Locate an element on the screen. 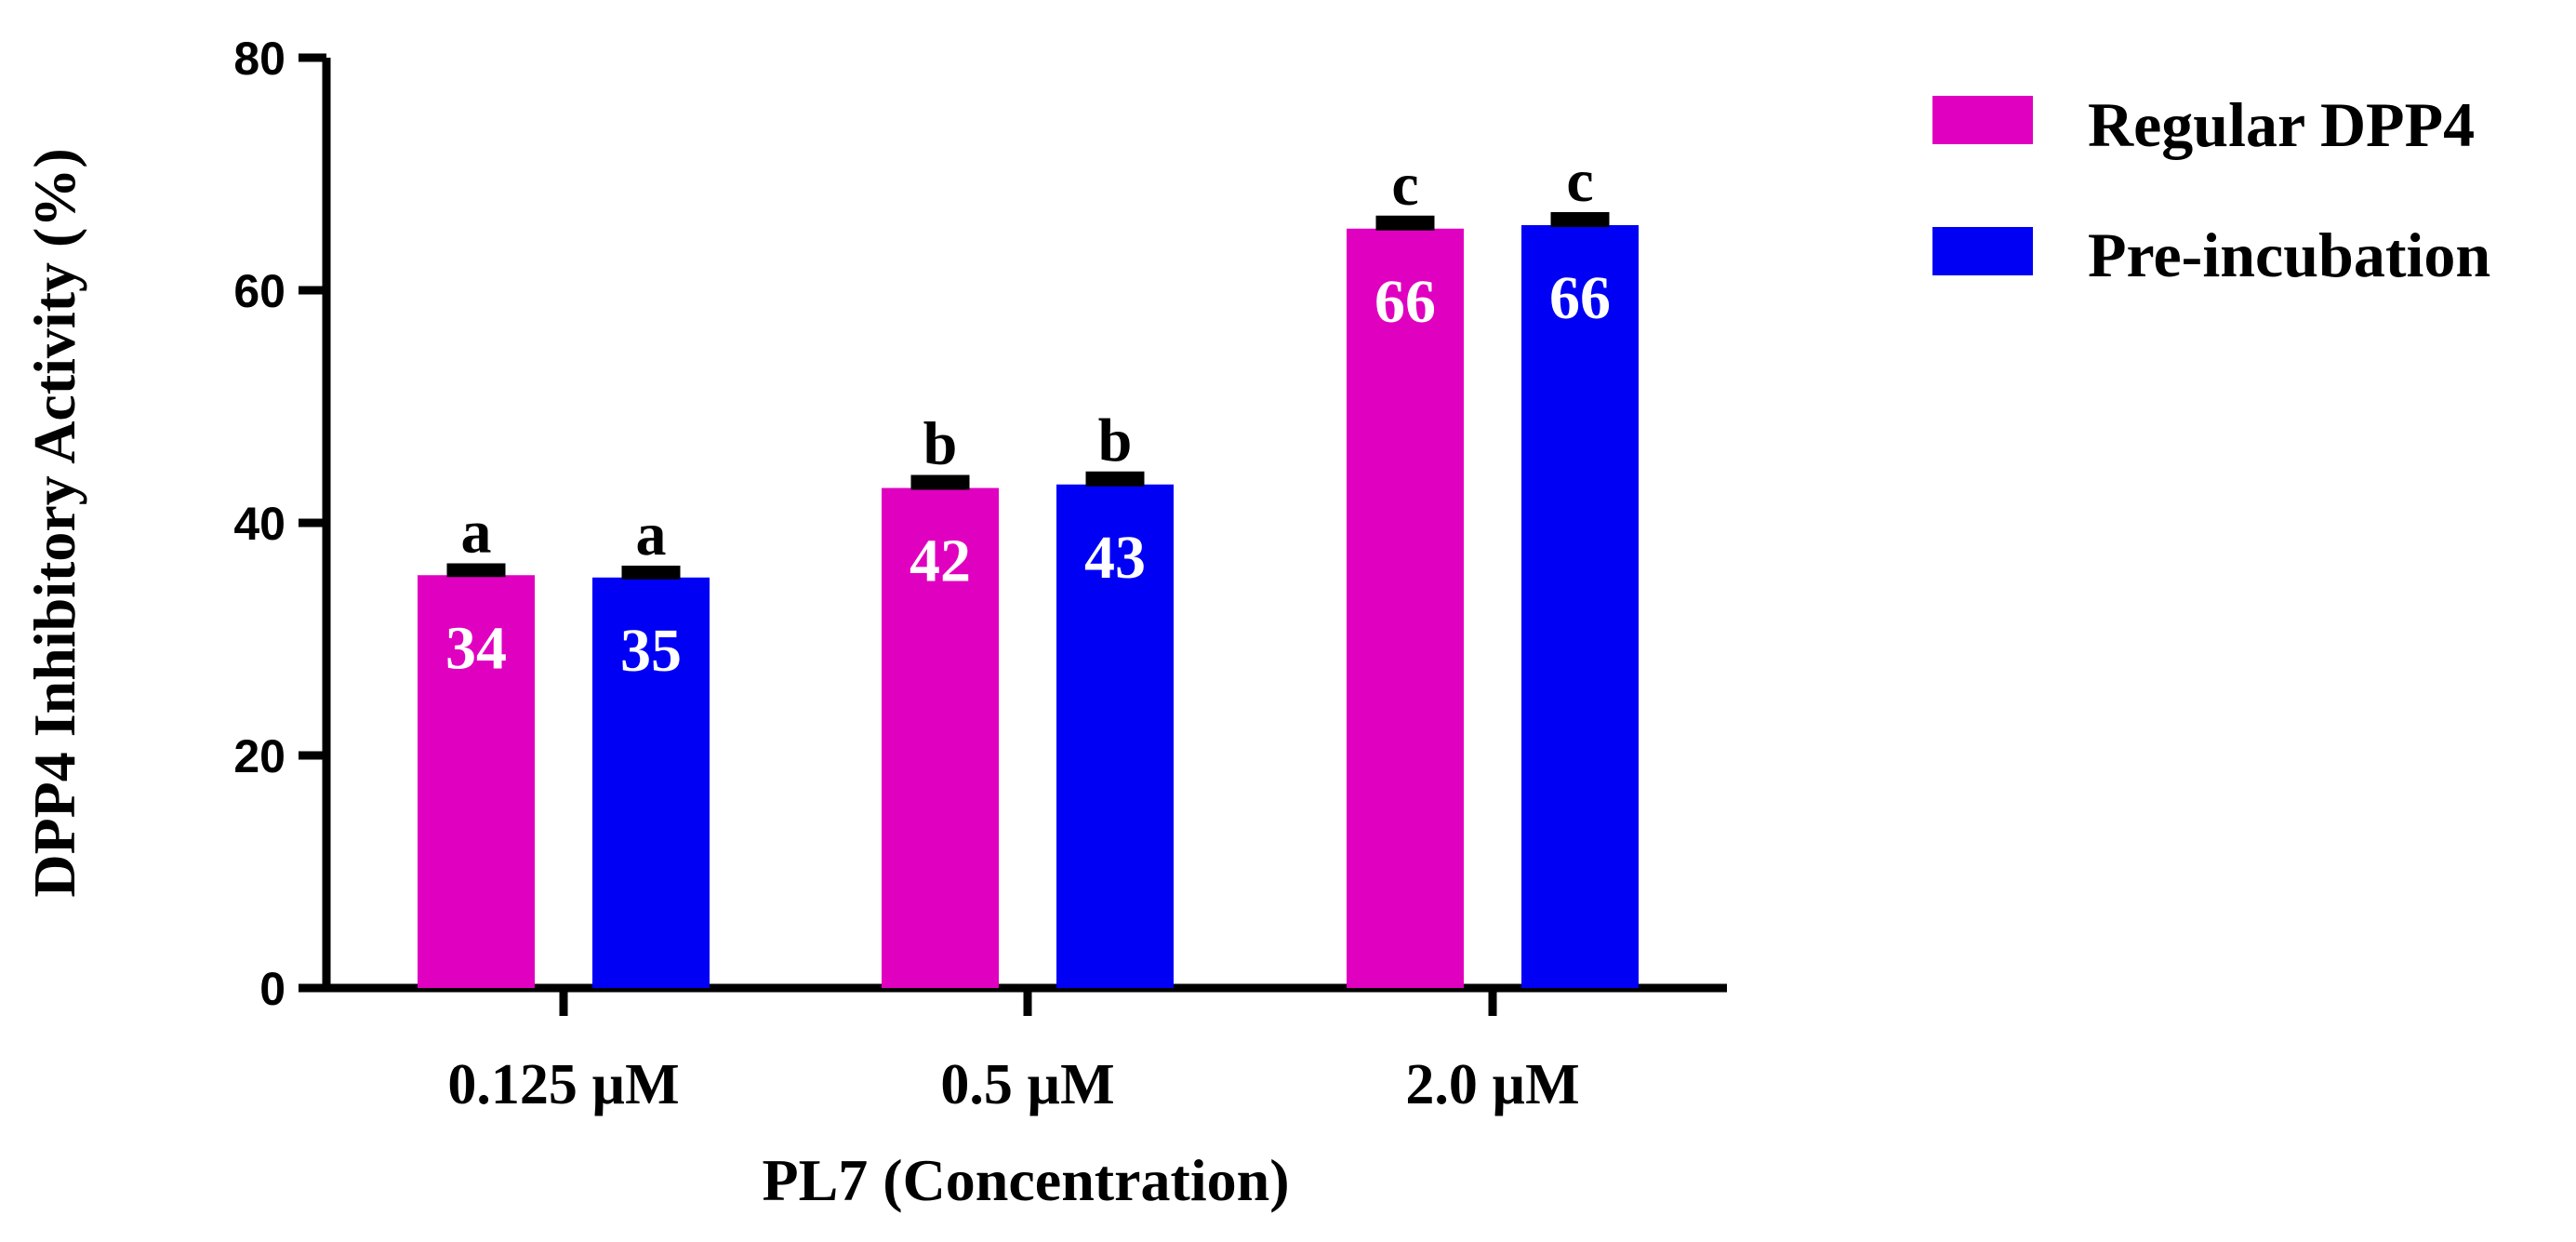  y-tick-label: 40 is located at coordinates (259, 524).